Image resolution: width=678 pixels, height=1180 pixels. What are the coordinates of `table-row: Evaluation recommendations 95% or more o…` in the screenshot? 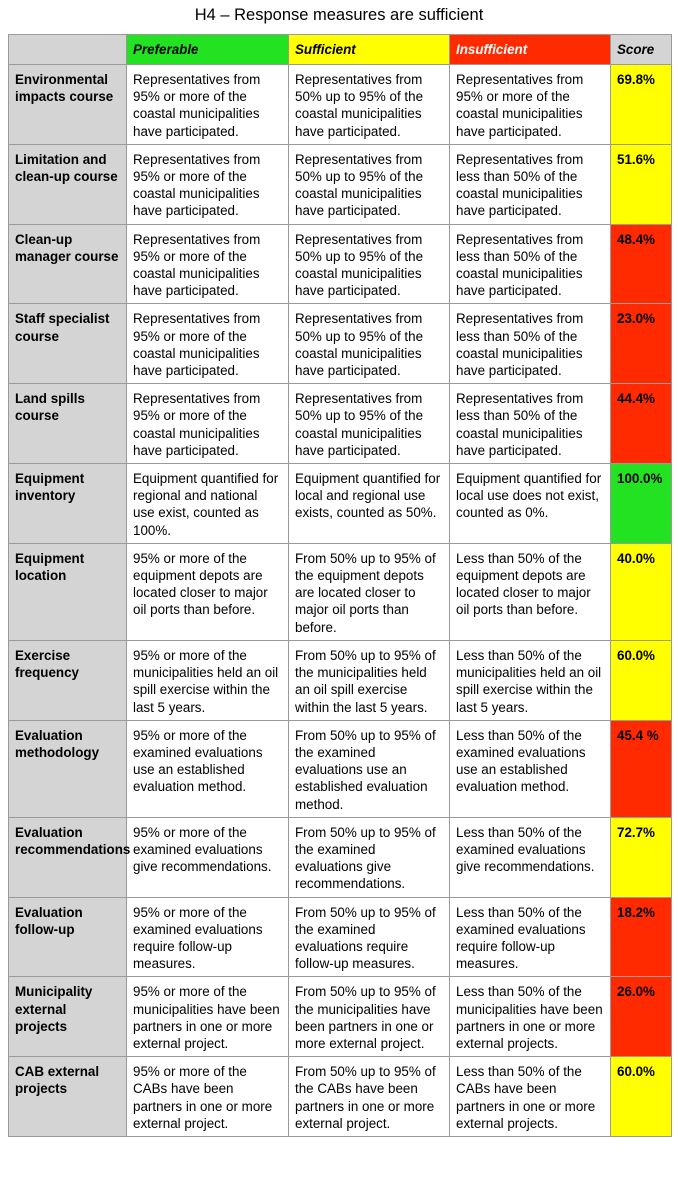 It's located at (340, 857).